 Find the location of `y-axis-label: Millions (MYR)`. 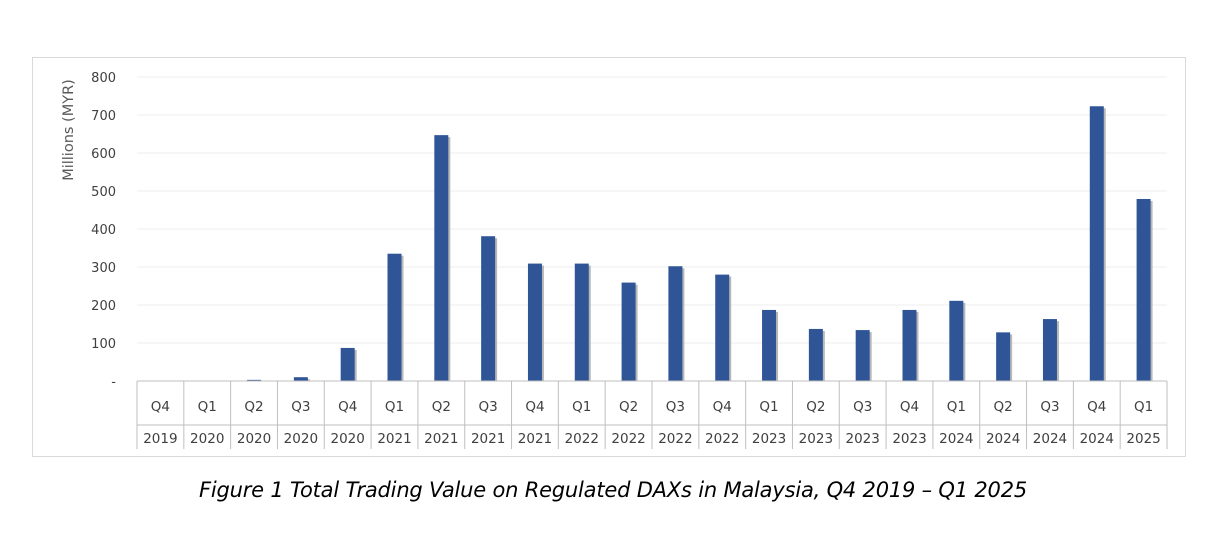

y-axis-label: Millions (MYR) is located at coordinates (69, 130).